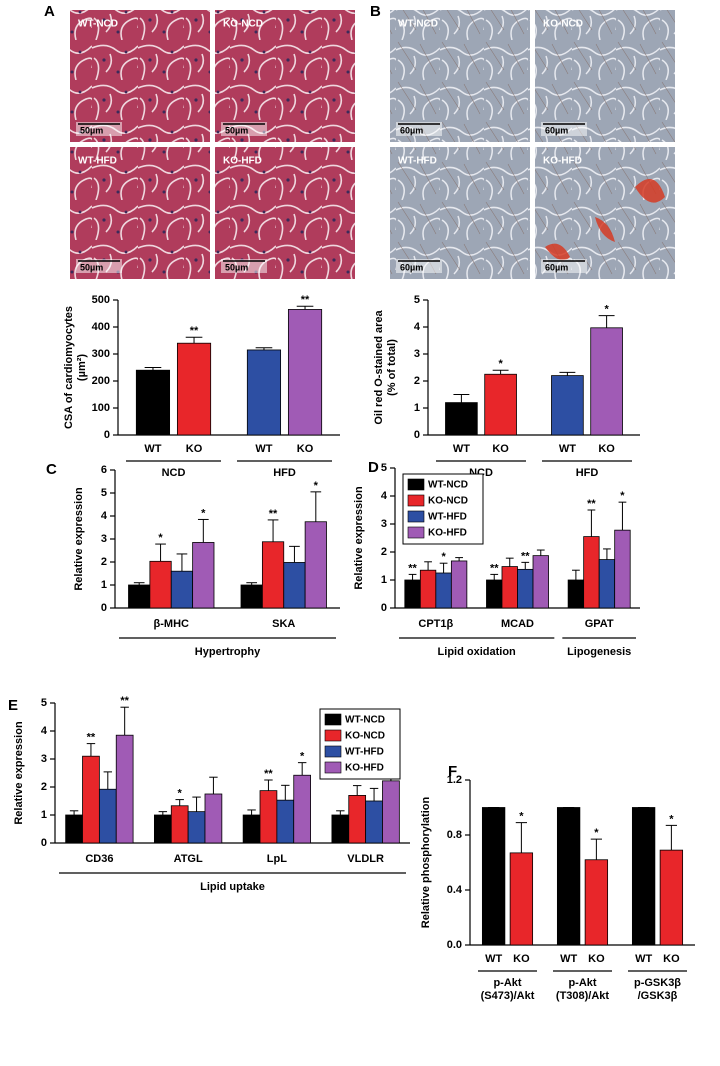 The image size is (720, 1066). I want to click on panel-label: E, so click(13, 705).